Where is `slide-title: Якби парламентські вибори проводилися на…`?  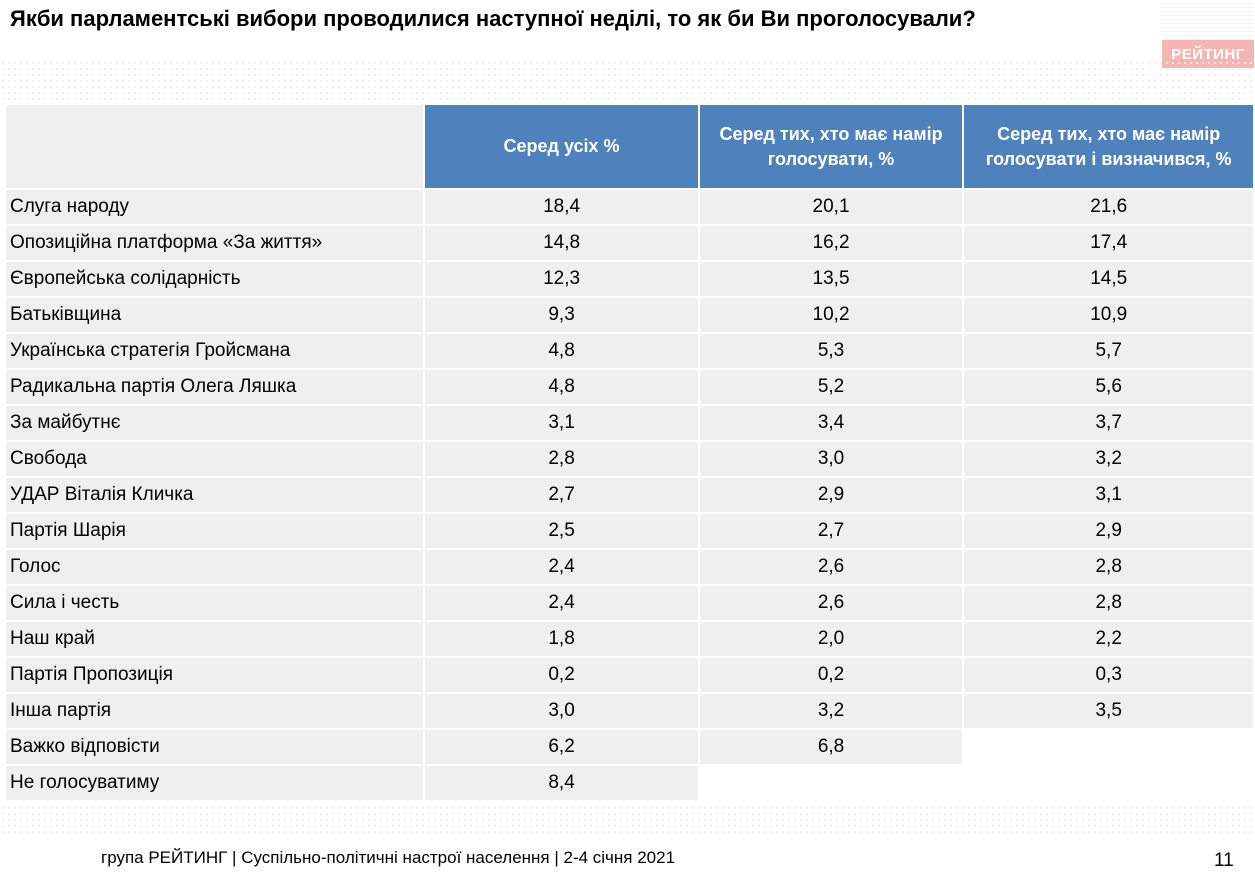
slide-title: Якби парламентські вибори проводилися на… is located at coordinates (493, 18).